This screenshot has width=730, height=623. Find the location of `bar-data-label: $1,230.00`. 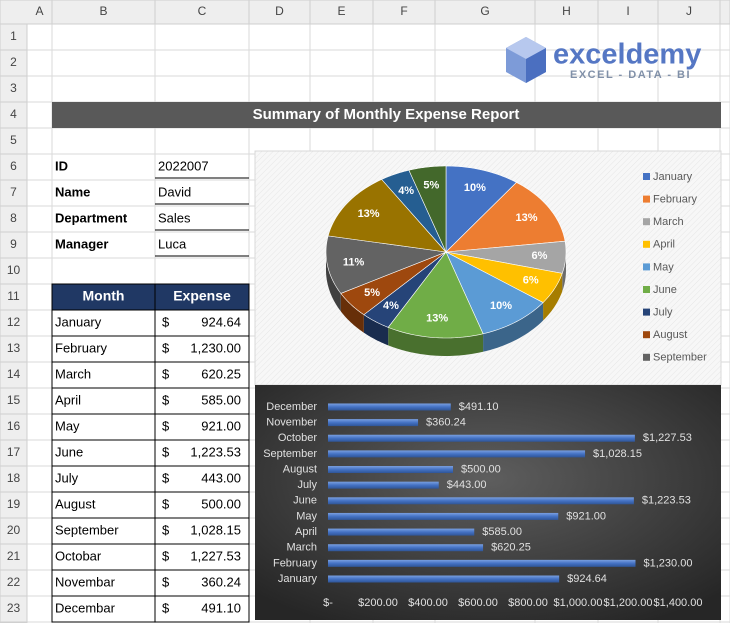

bar-data-label: $1,230.00 is located at coordinates (668, 563).